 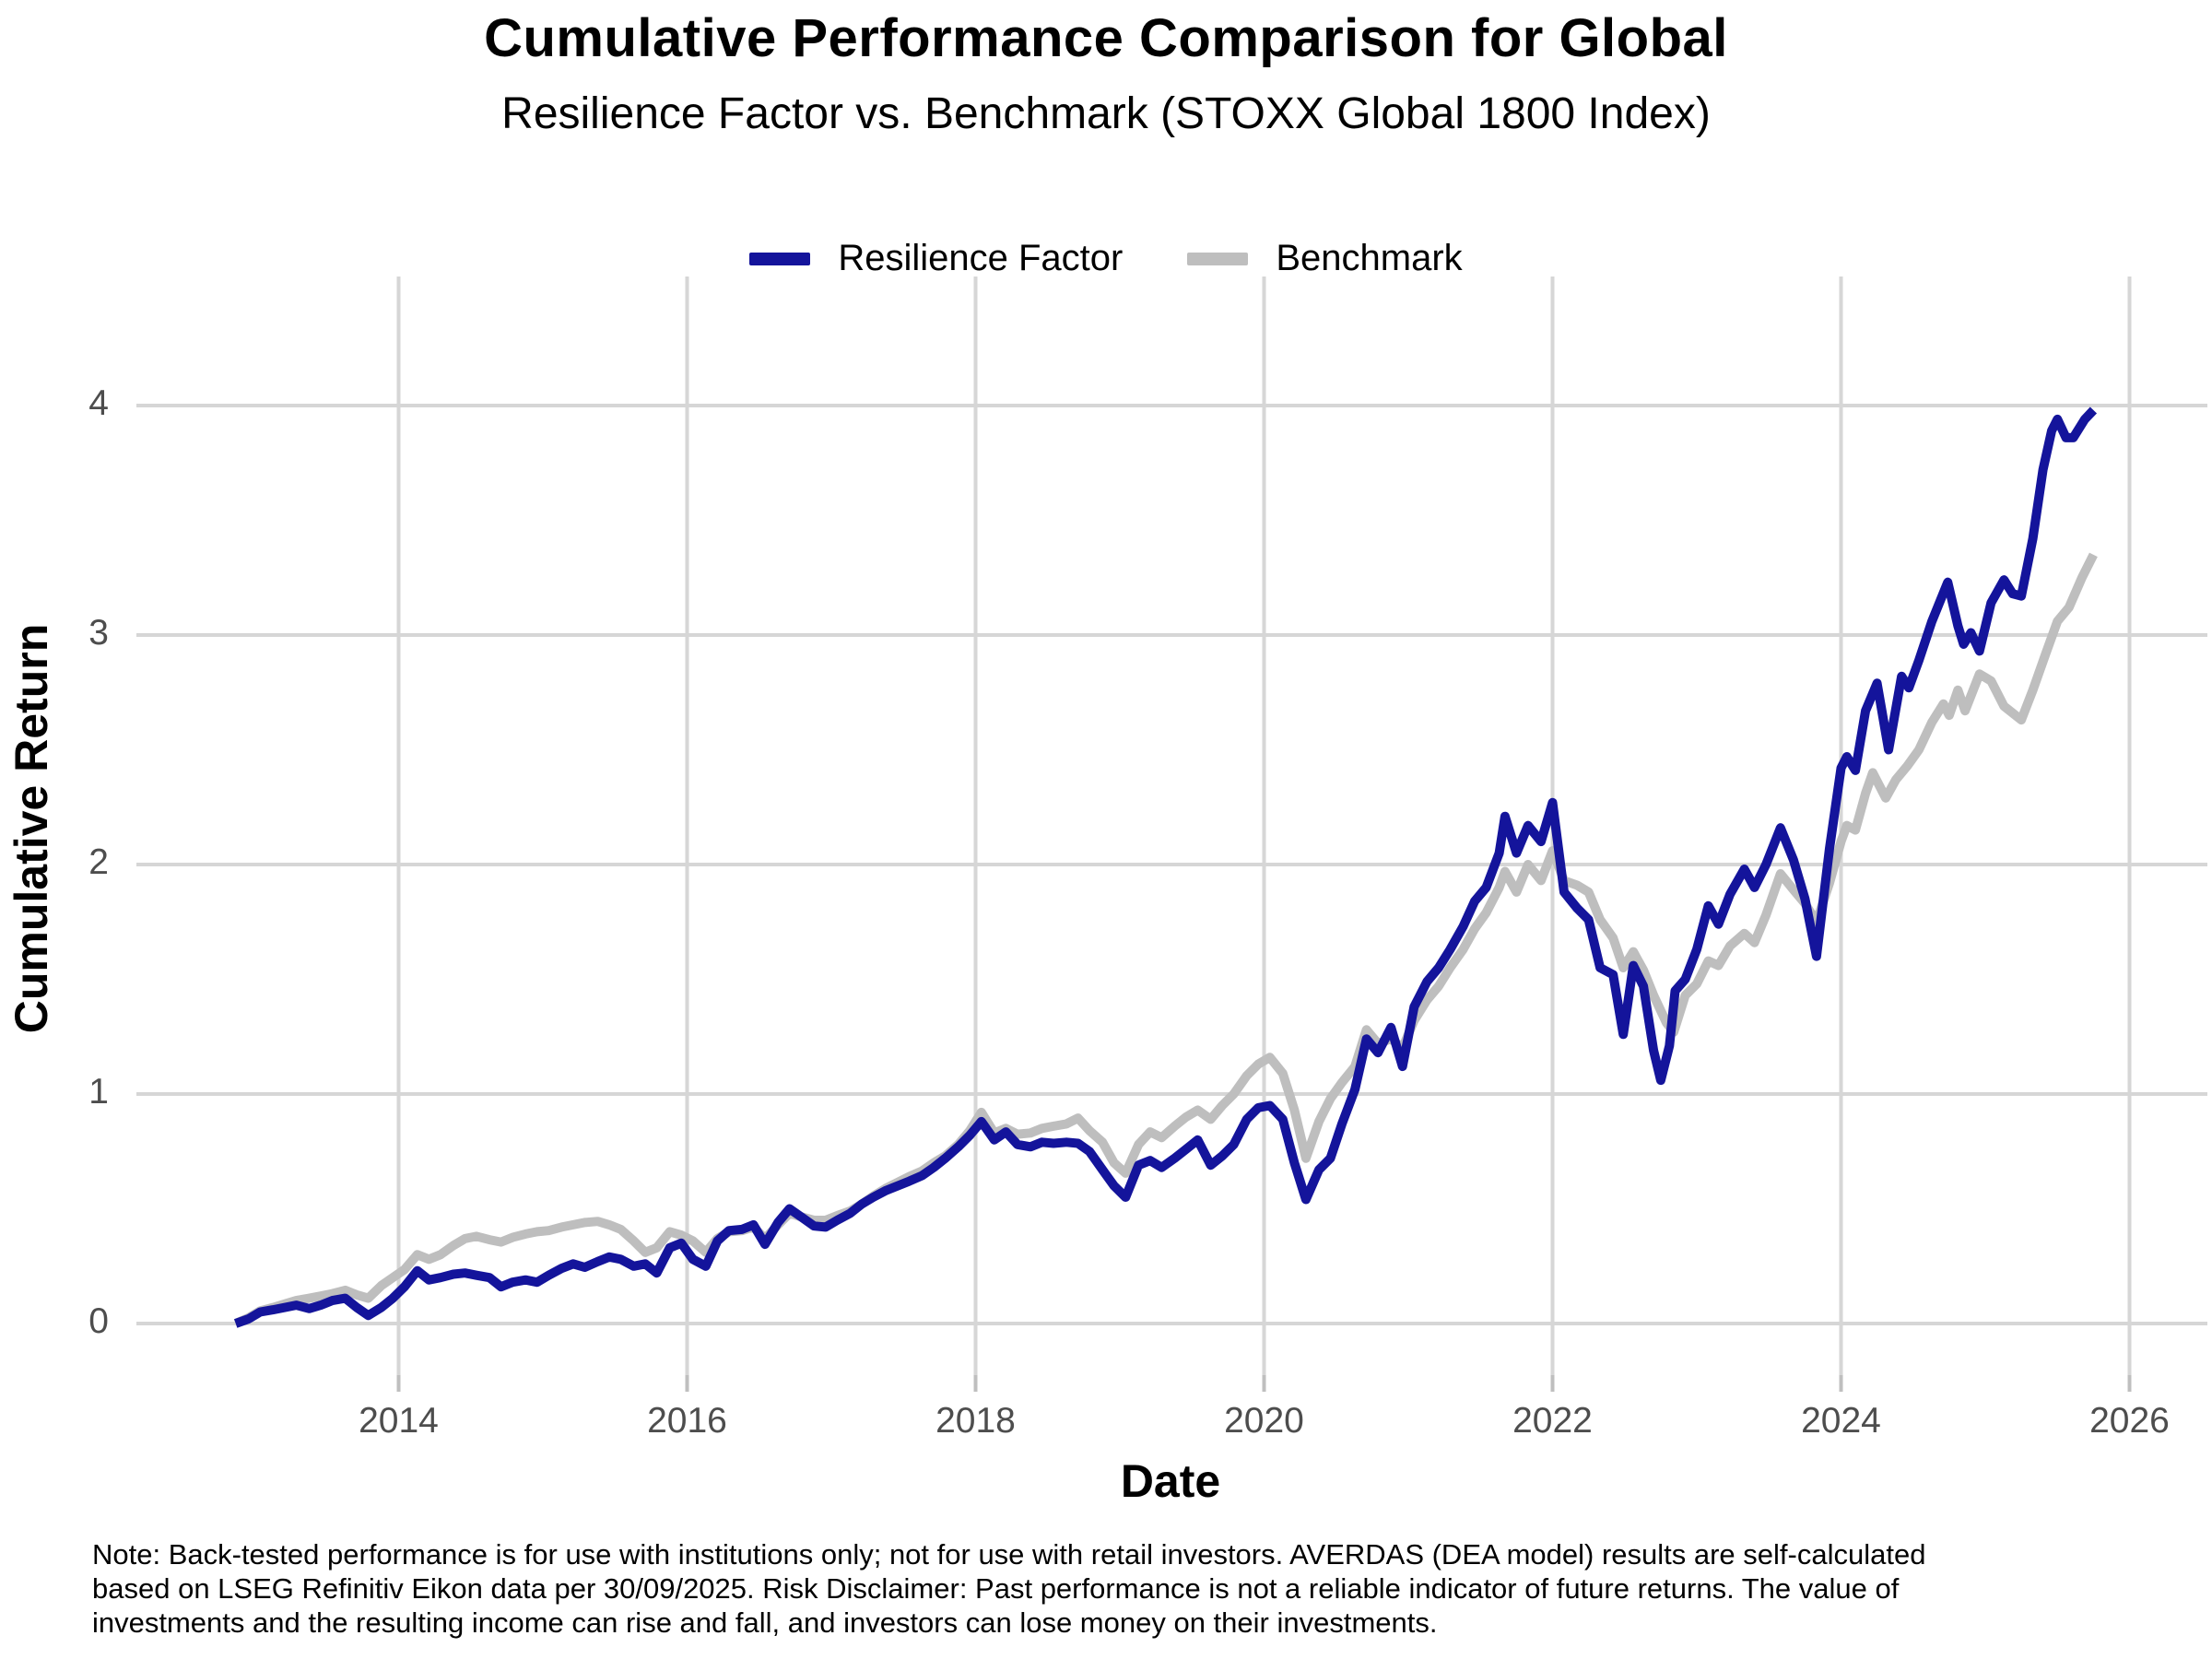 What do you see at coordinates (2129, 1421) in the screenshot?
I see `x-tick-label-2026: 2026` at bounding box center [2129, 1421].